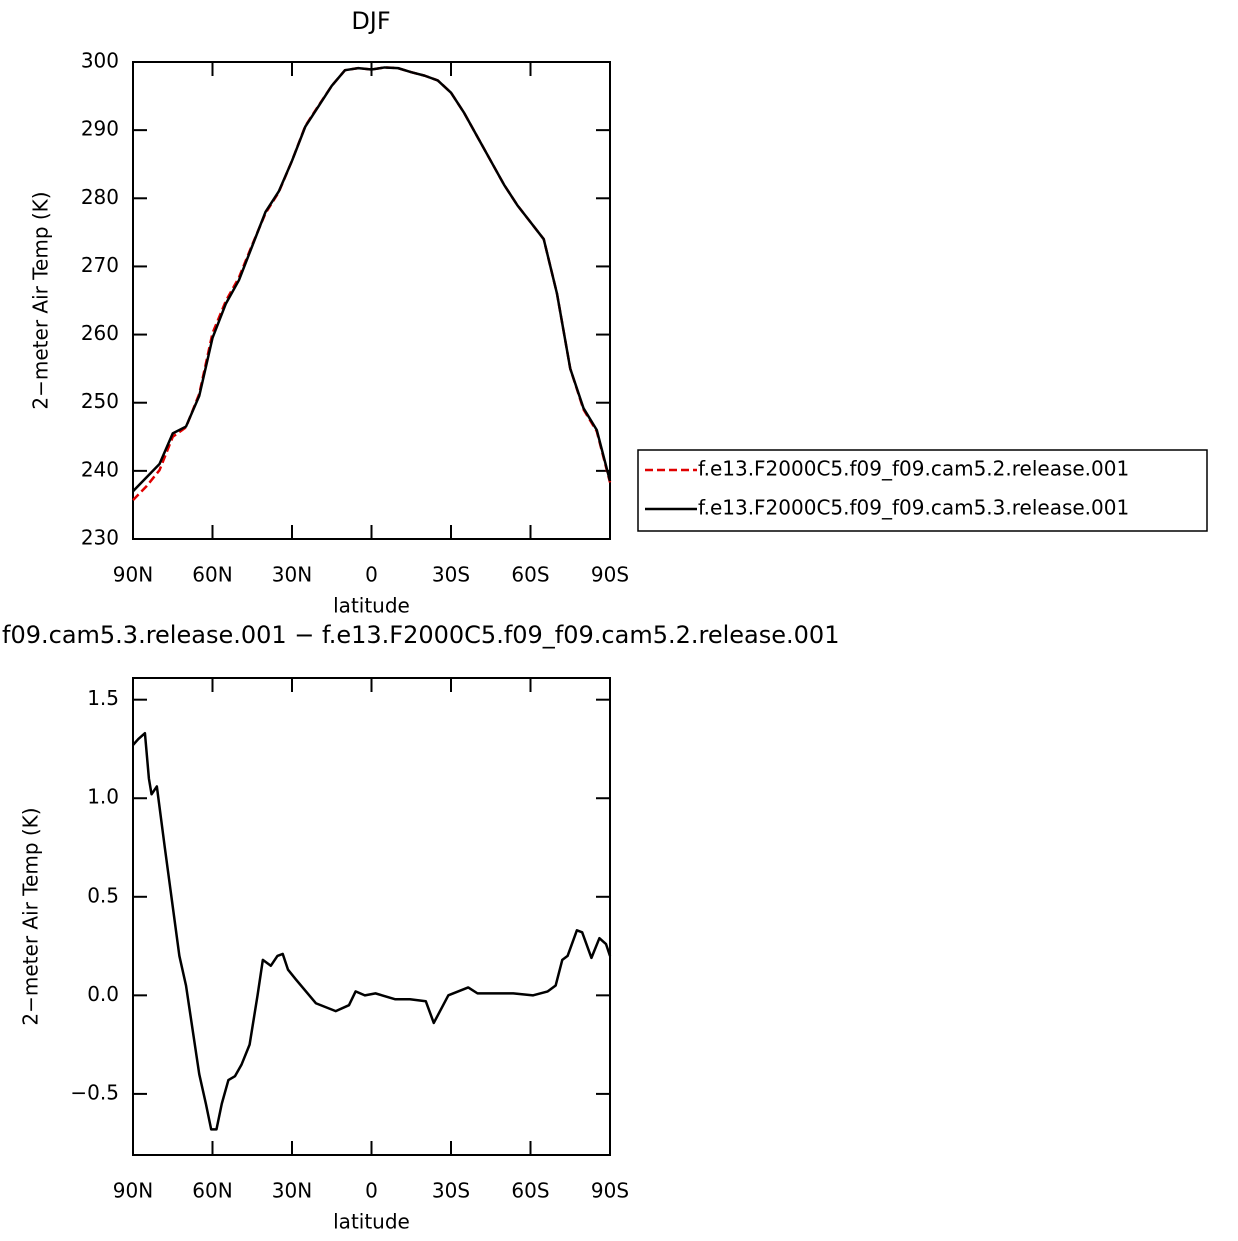 Image resolution: width=1238 pixels, height=1241 pixels. I want to click on y-tick-label: 270, so click(100, 265).